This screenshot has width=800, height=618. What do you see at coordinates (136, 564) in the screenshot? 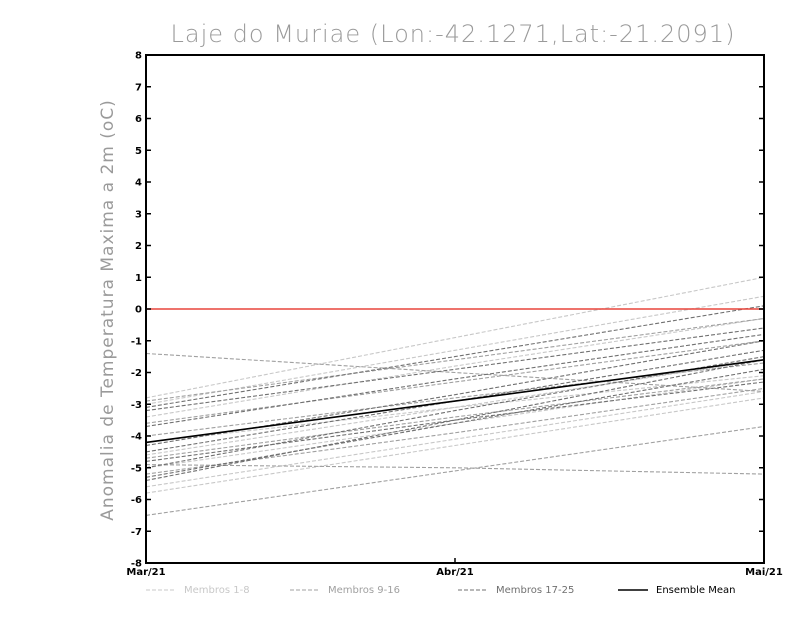
I see `y-tick-label: -8` at bounding box center [136, 564].